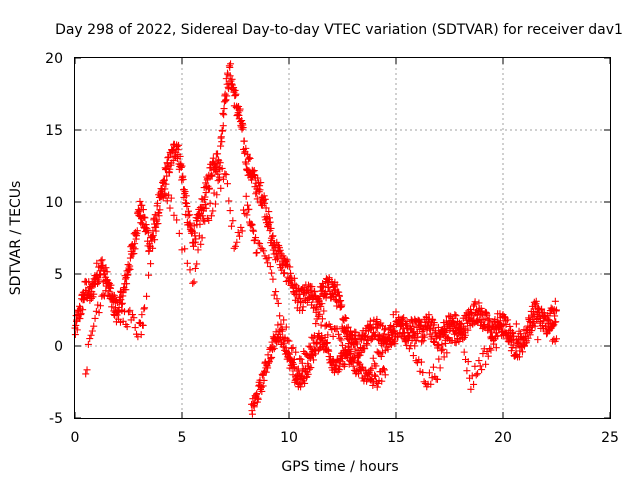 The image size is (640, 480). Describe the element at coordinates (503, 438) in the screenshot. I see `x-tick-label: 20` at that location.